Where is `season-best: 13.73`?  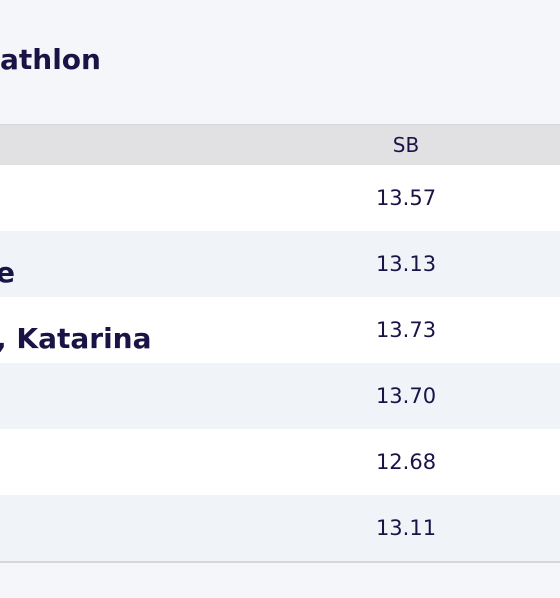 season-best: 13.73 is located at coordinates (406, 330).